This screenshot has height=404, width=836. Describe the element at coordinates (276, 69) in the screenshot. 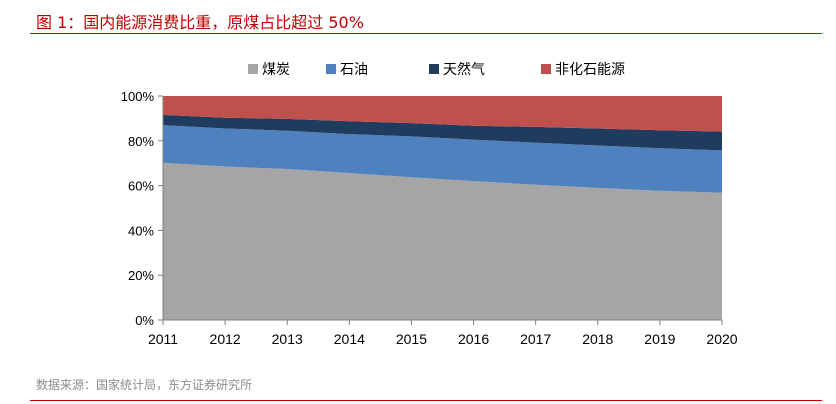

I see `legend-label-0: 煤炭` at that location.